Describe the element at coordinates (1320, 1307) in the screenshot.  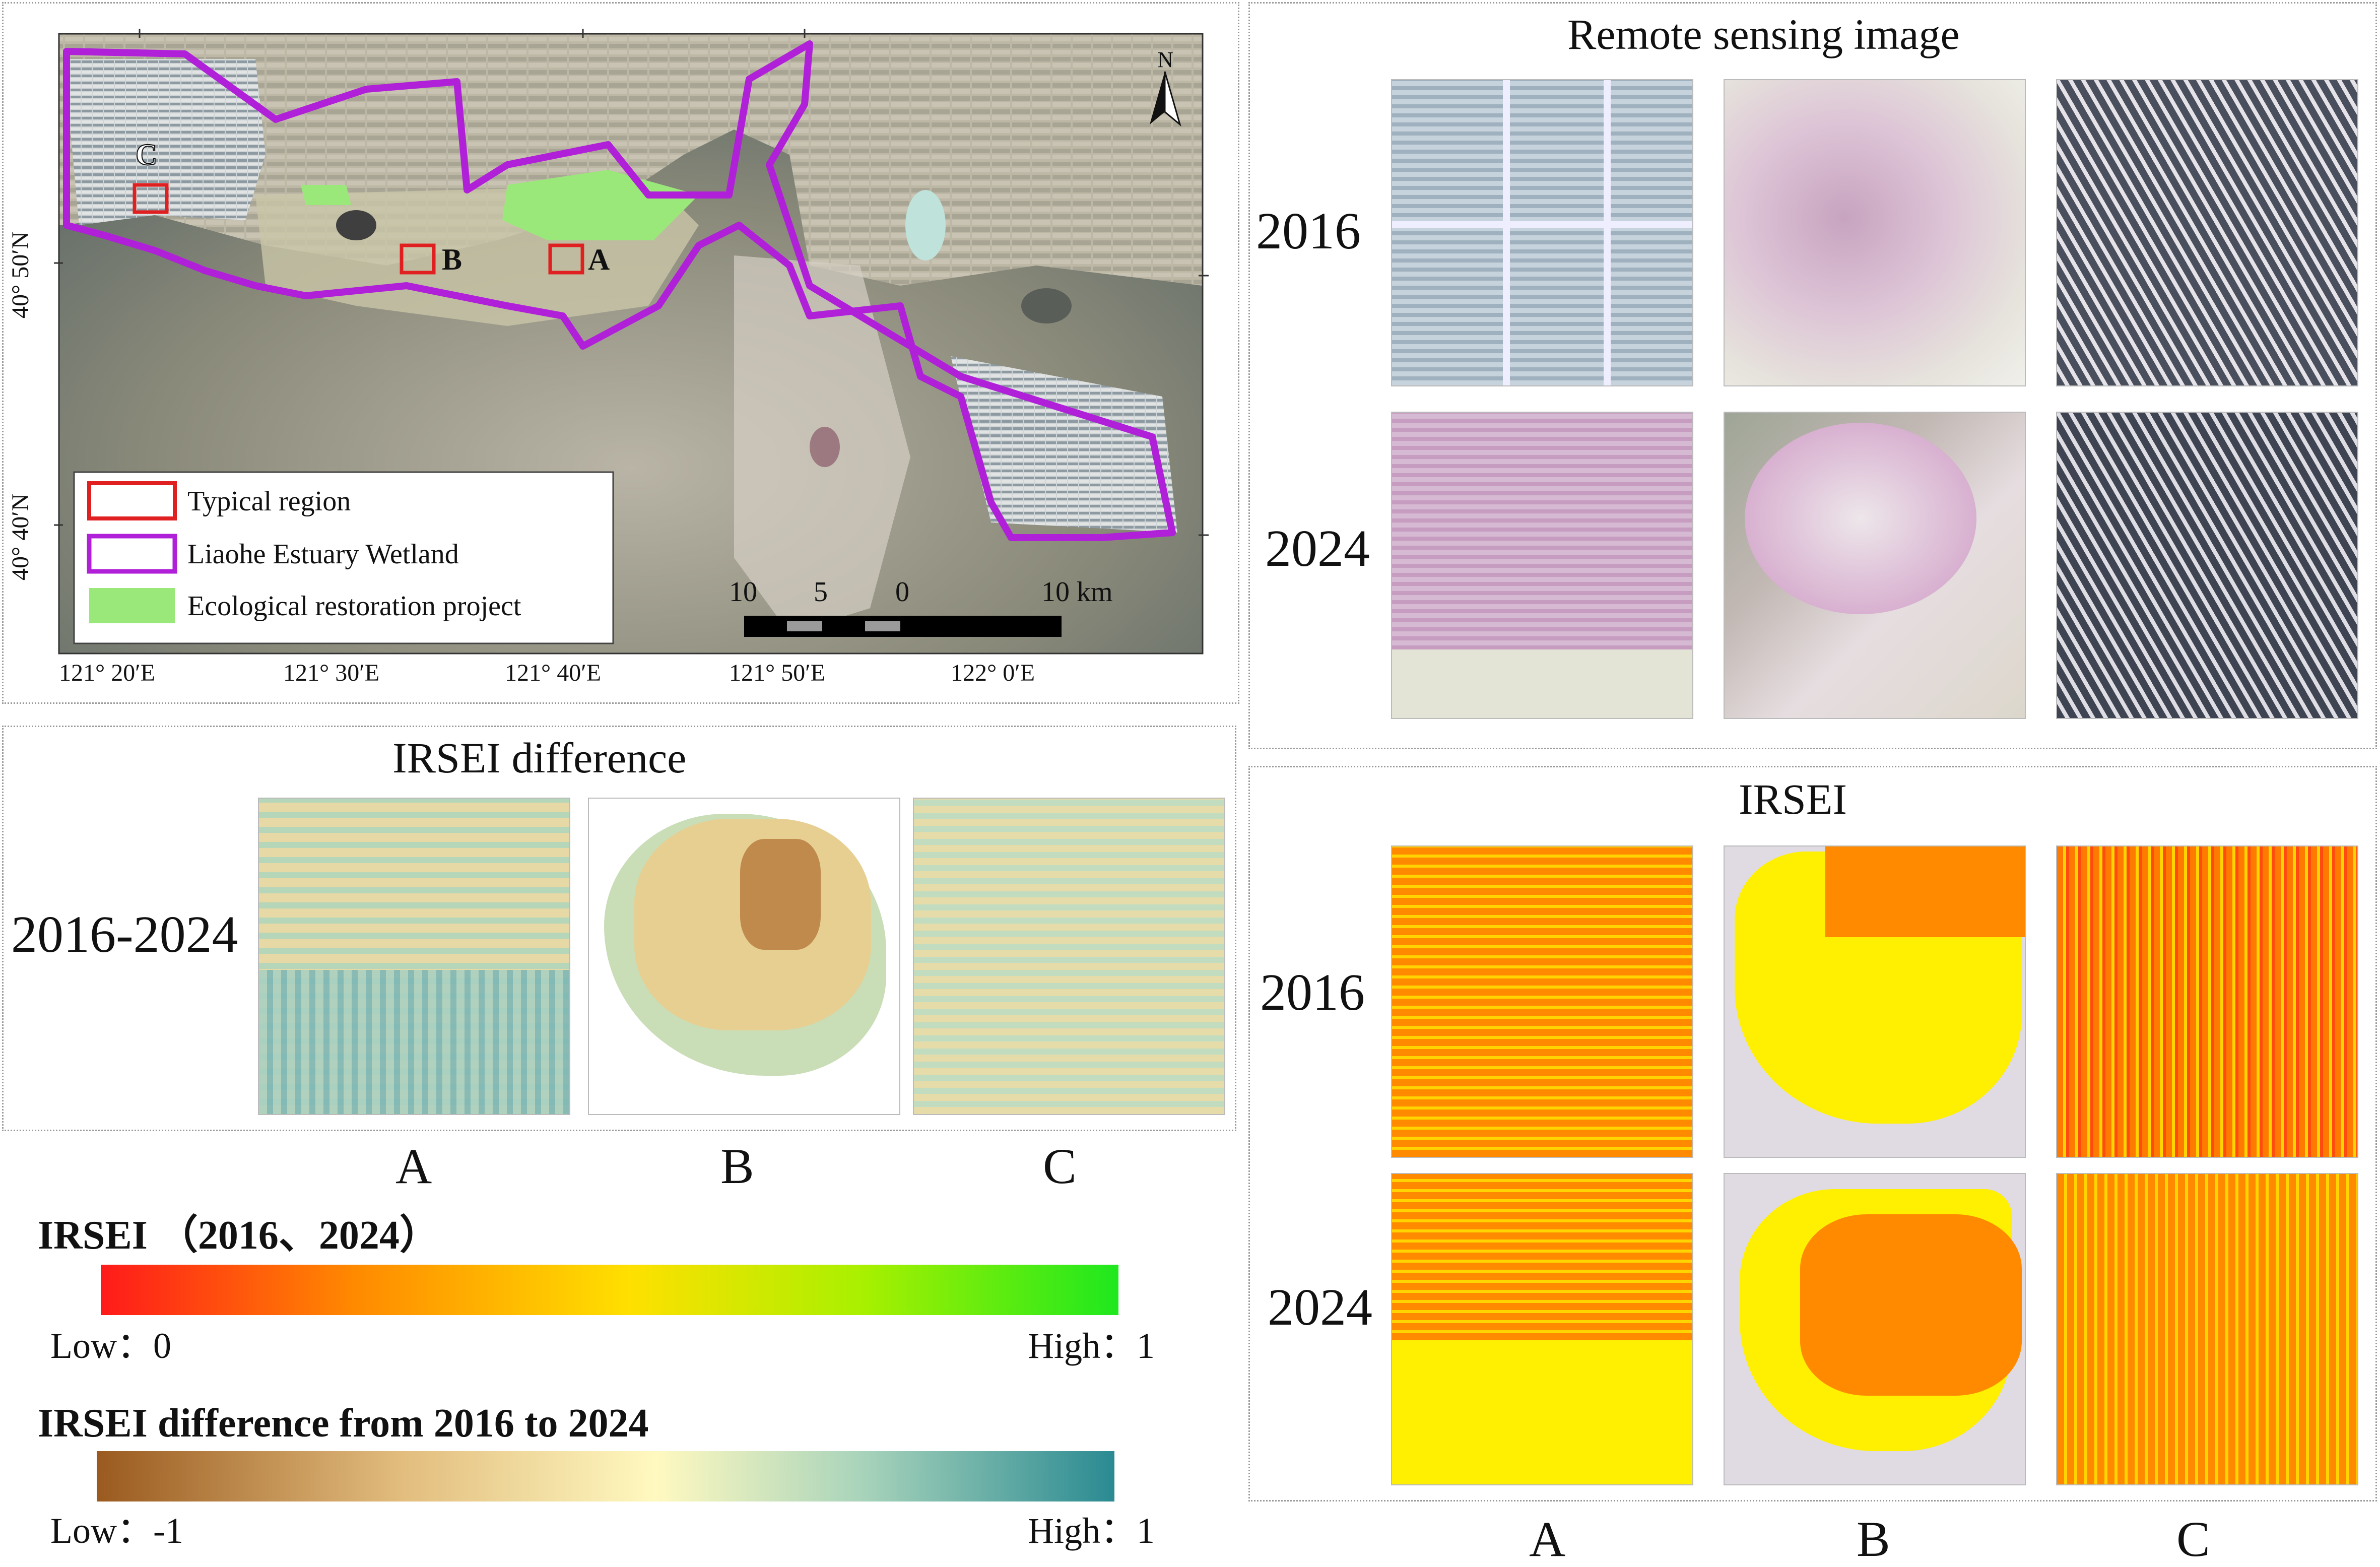
I see `irsei-row-label-2024: 2024` at that location.